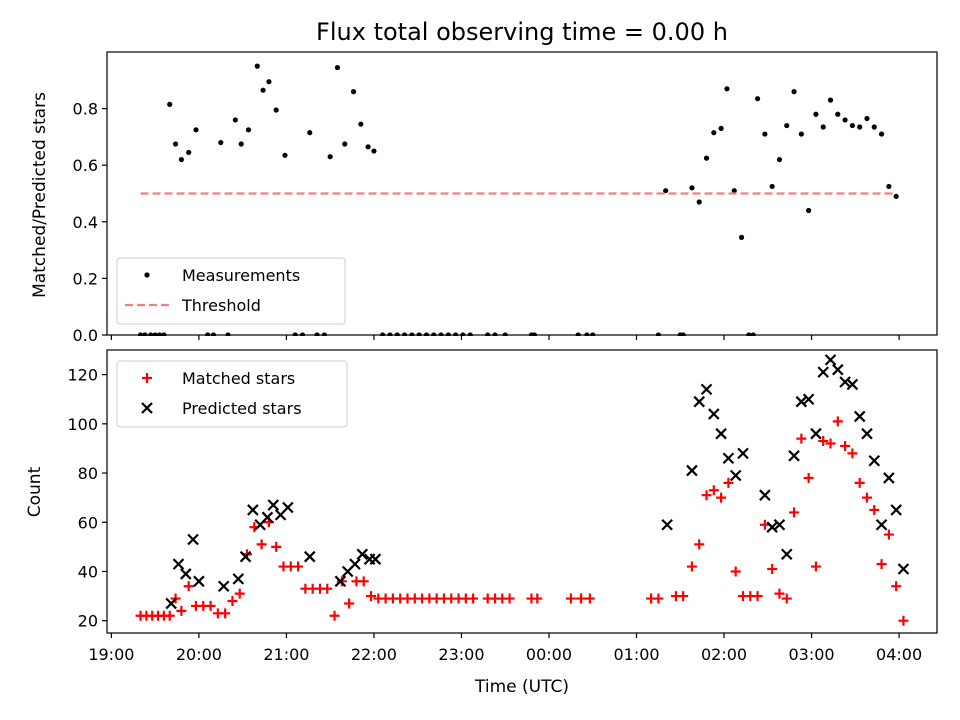 The height and width of the screenshot is (720, 960). Describe the element at coordinates (549, 654) in the screenshot. I see `x-tick-label: 00:00` at that location.